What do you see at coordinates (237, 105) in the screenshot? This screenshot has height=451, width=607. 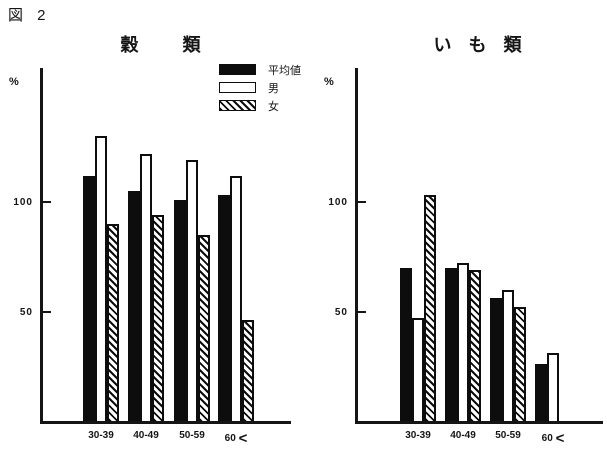 I see `legend-swatch-female-icon` at bounding box center [237, 105].